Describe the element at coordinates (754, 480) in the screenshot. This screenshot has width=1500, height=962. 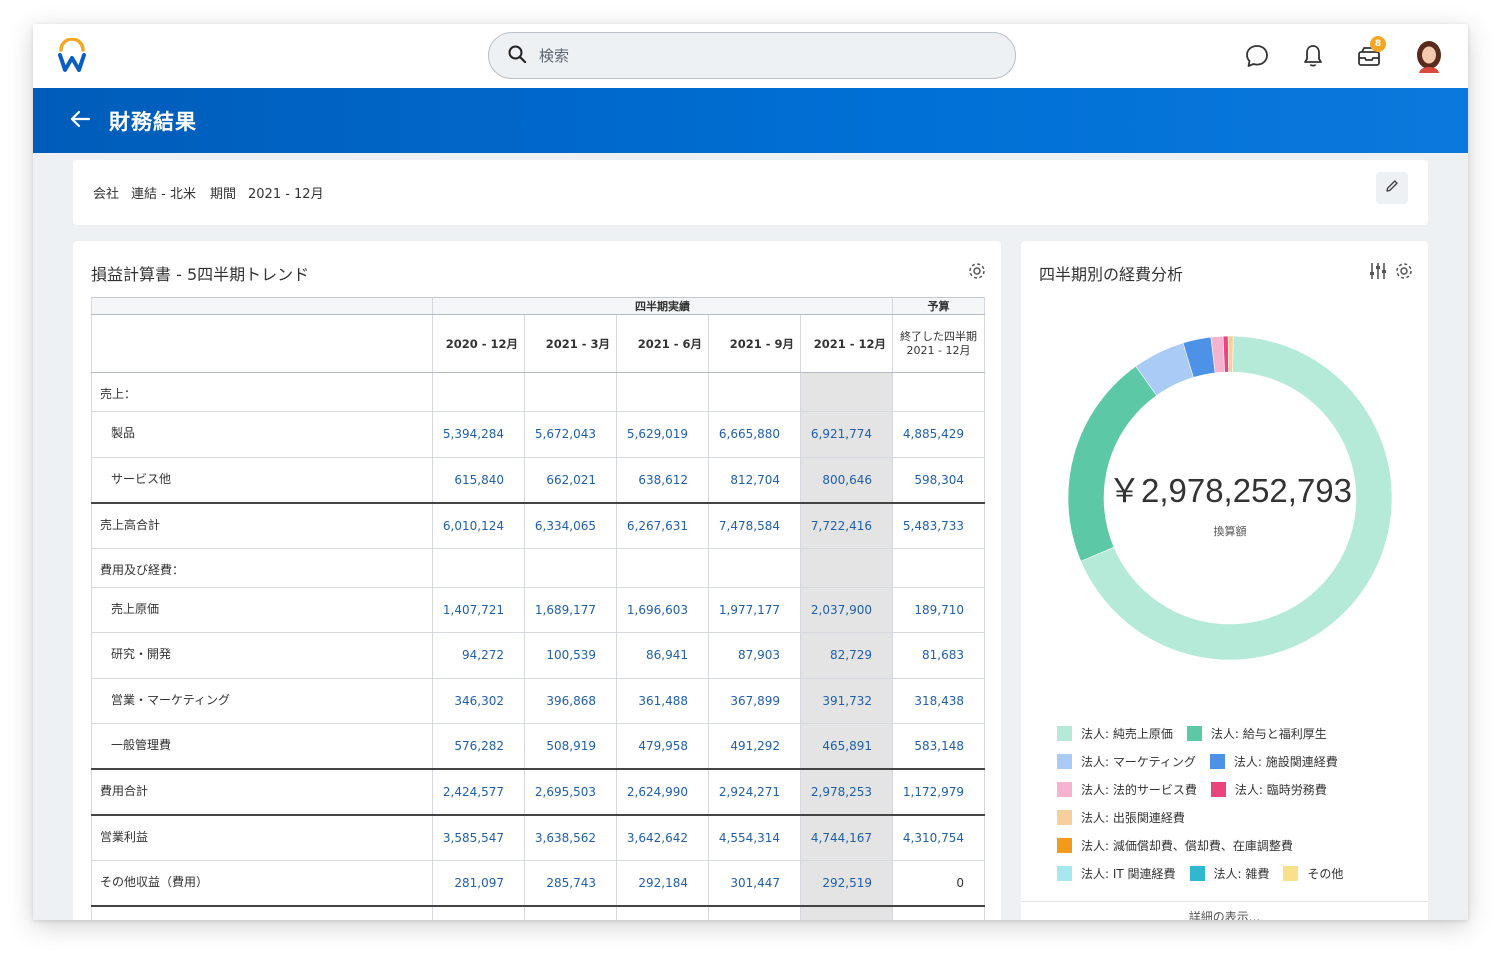
I see `table-cell: 812,704` at that location.